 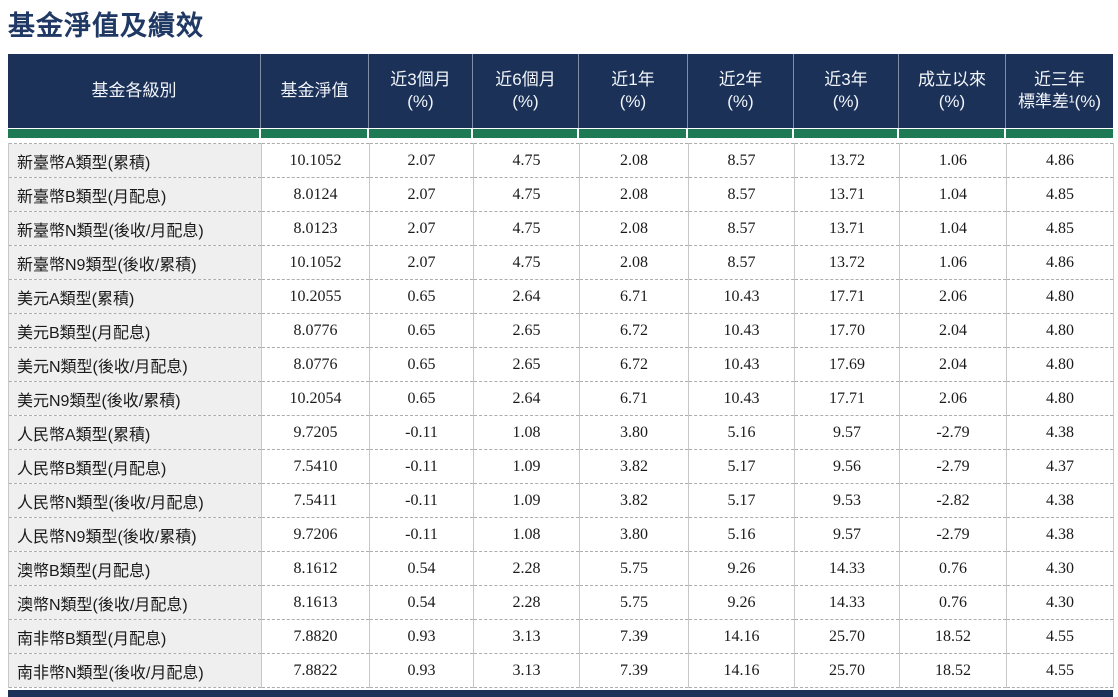 I want to click on header-divider-bar, so click(x=560, y=133).